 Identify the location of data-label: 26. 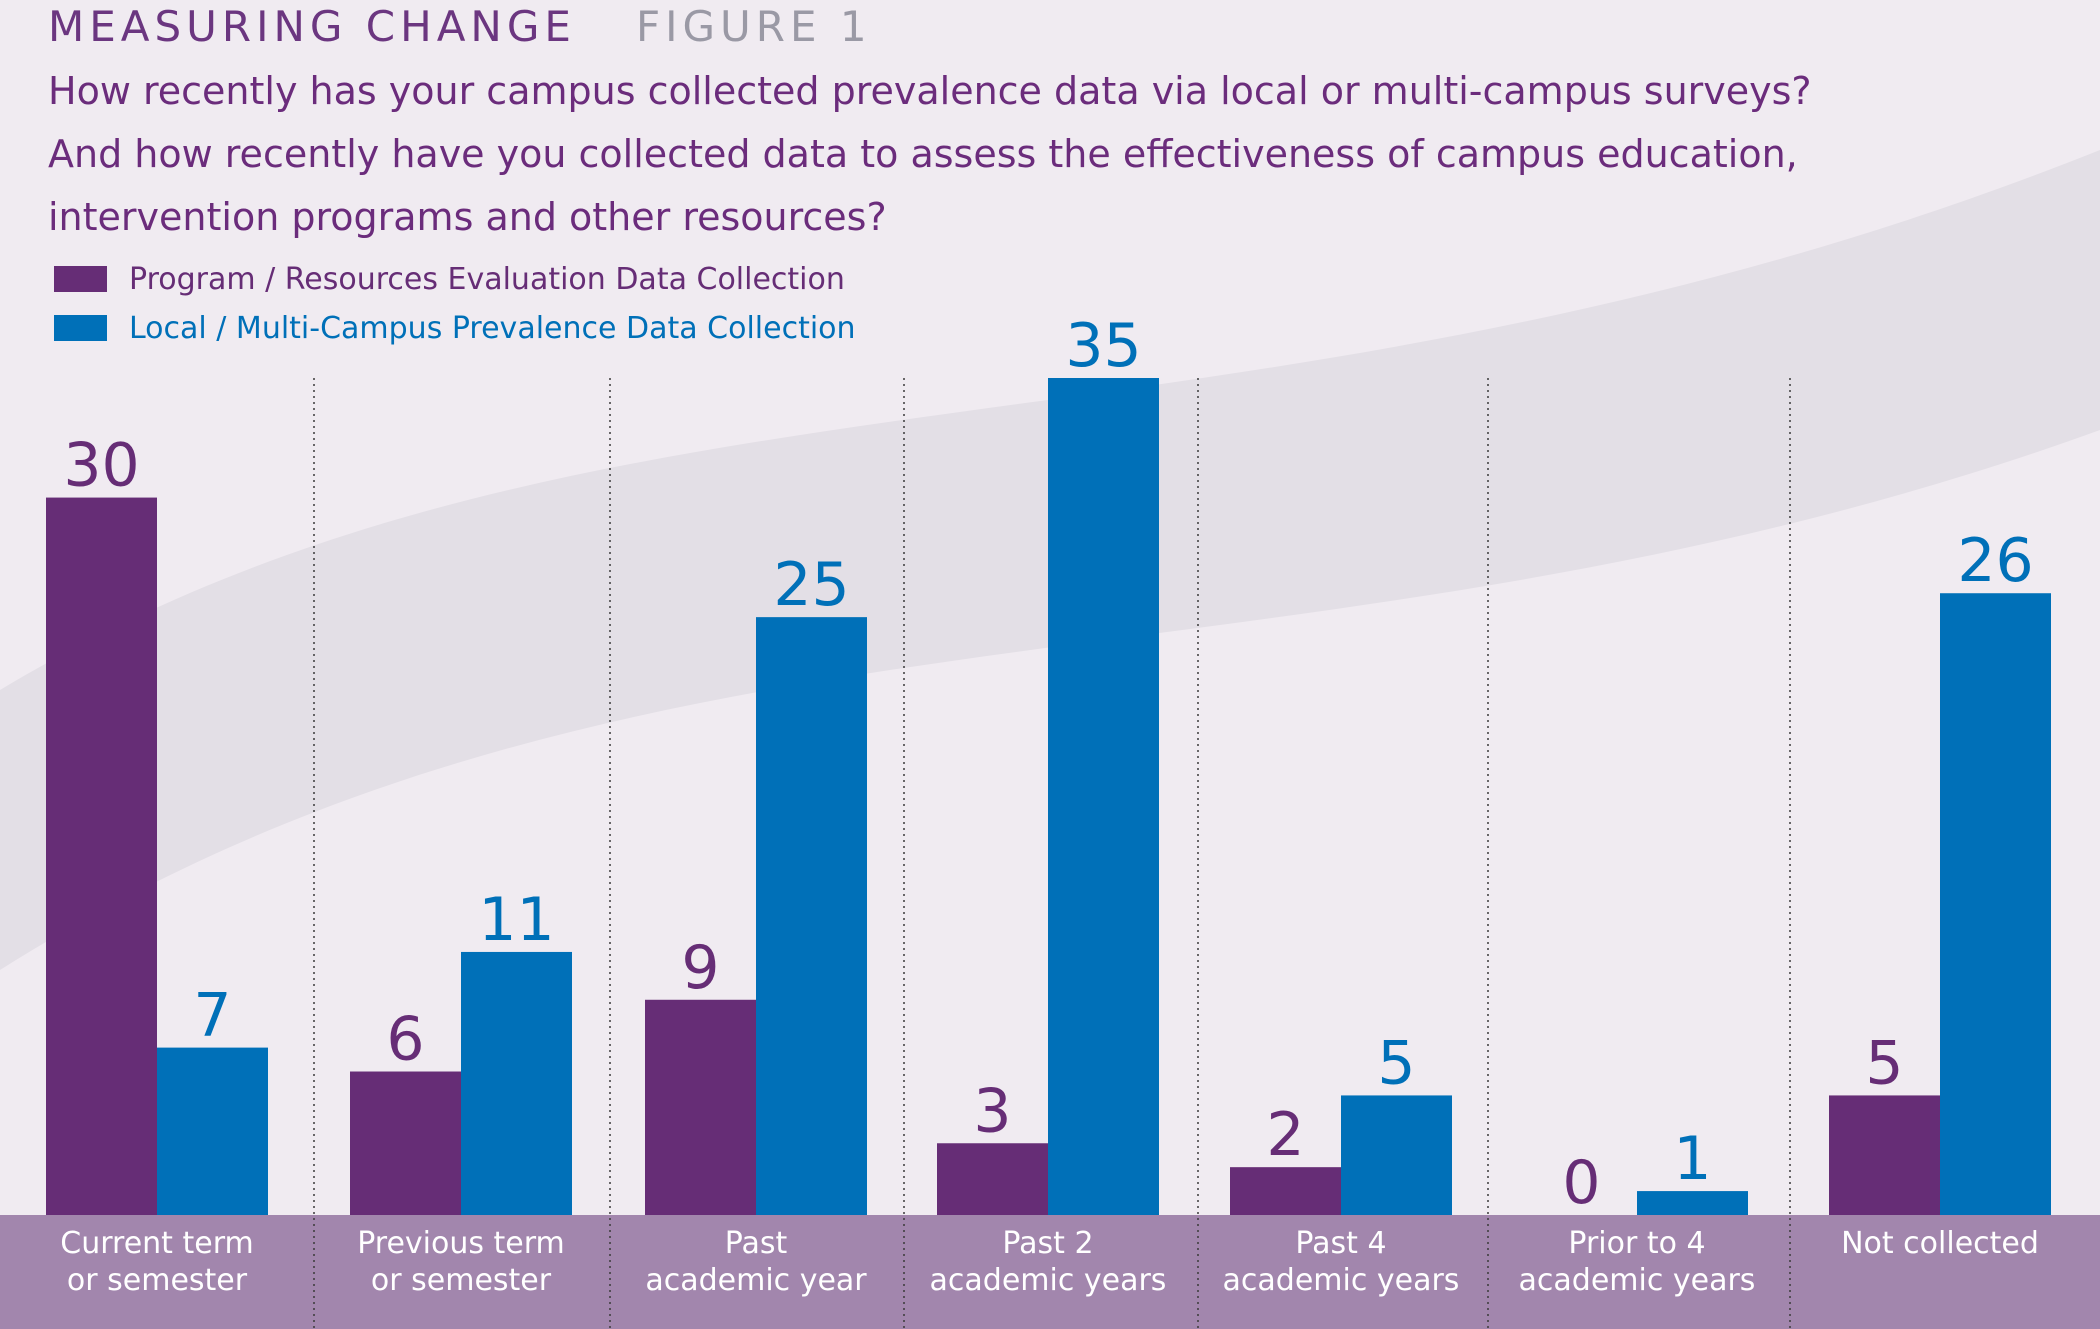
(1995, 561).